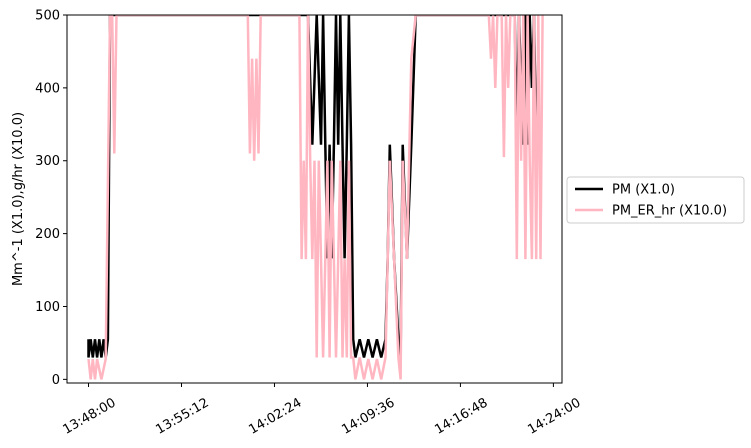  Describe the element at coordinates (56, 380) in the screenshot. I see `y-tick-label: 0` at that location.